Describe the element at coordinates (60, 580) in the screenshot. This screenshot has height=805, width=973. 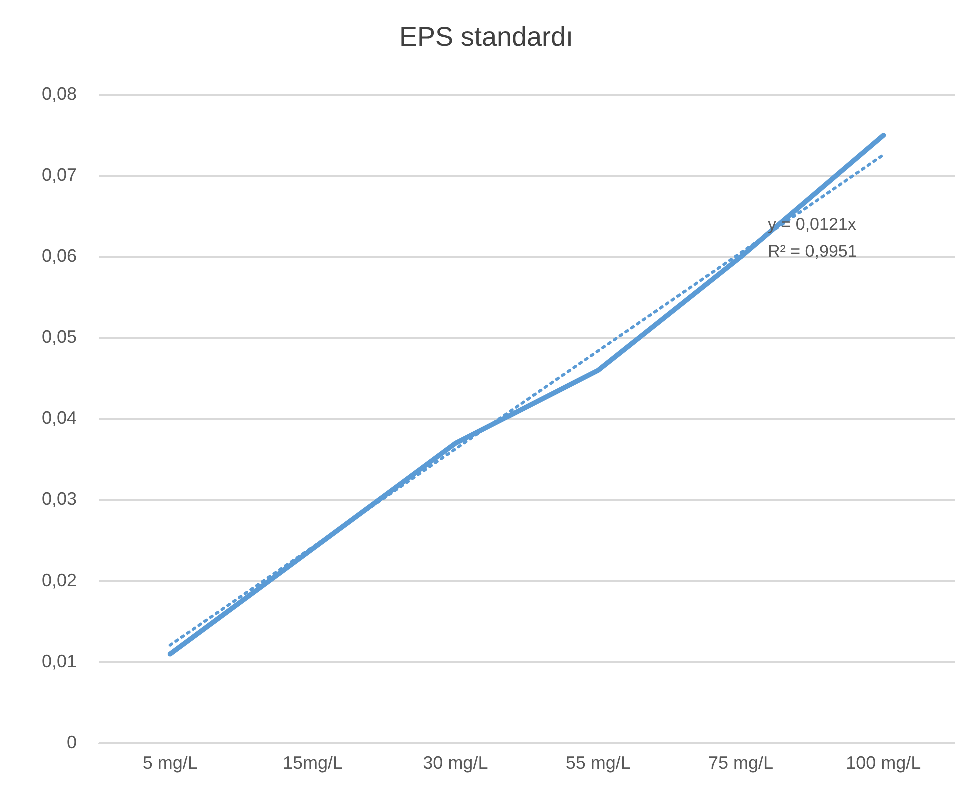
I see `y-tick-label: 0,02` at that location.